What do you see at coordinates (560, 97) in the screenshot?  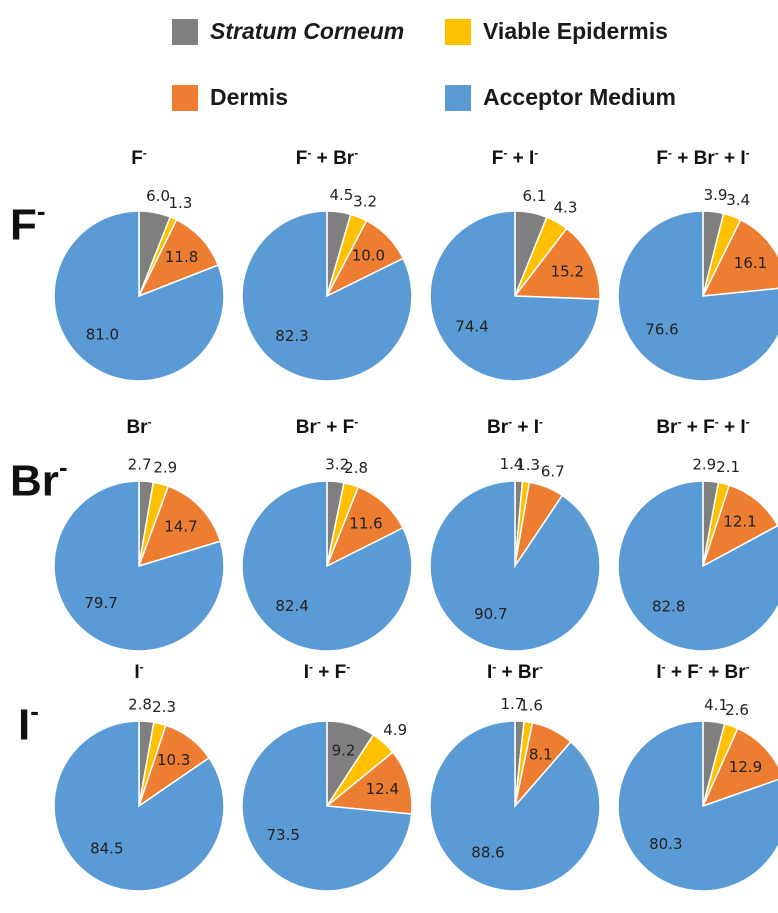 I see `legend-item-acceptor-medium: Acceptor Medium` at bounding box center [560, 97].